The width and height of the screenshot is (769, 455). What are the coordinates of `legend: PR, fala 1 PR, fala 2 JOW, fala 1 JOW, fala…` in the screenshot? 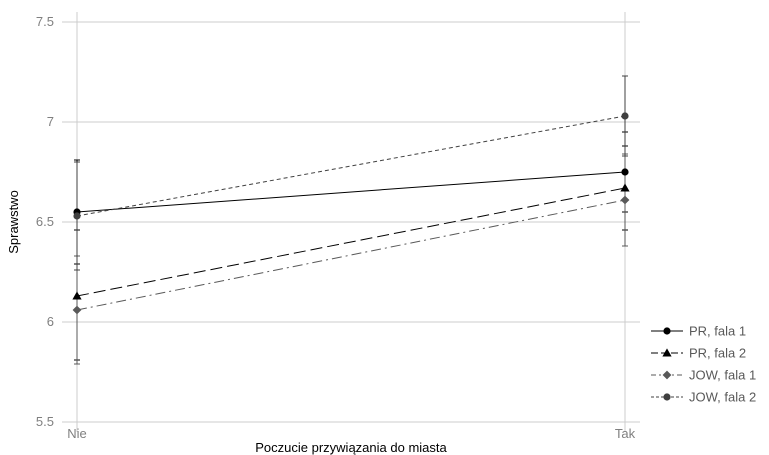 It's located at (703, 364).